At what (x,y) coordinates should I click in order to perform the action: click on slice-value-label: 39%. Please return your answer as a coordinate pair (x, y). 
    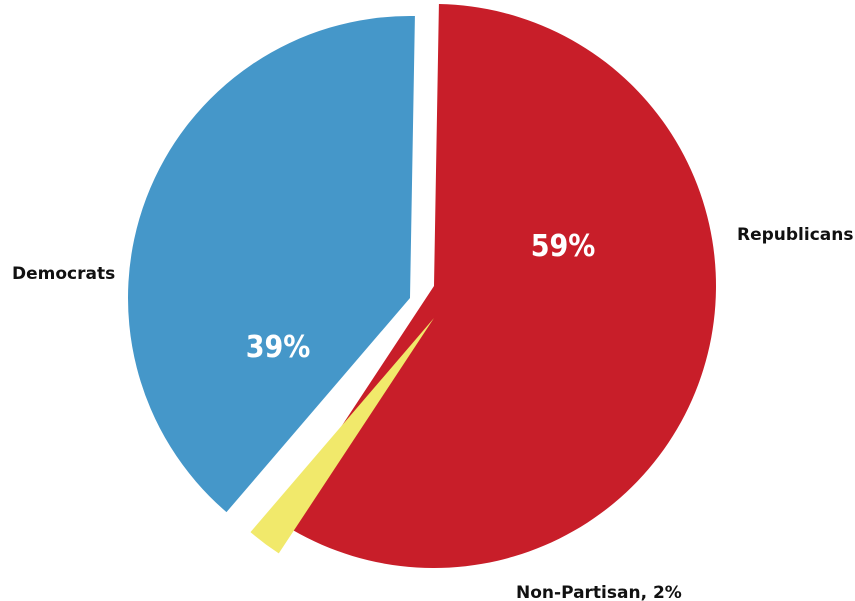
    Looking at the image, I should click on (278, 347).